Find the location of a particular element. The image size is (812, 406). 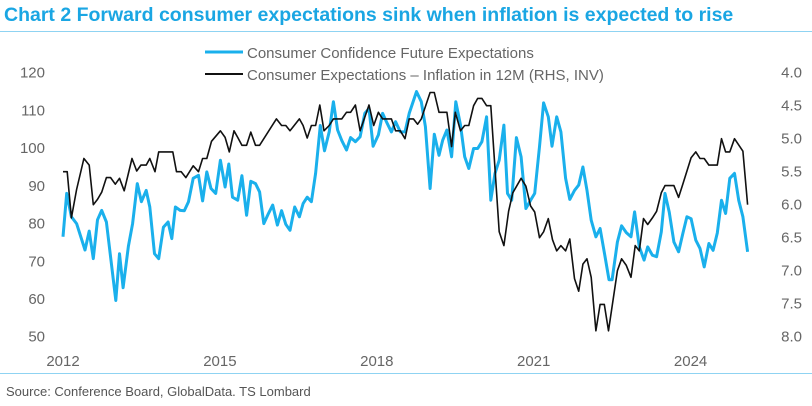

y2-tick-label: 5.5 is located at coordinates (791, 172).